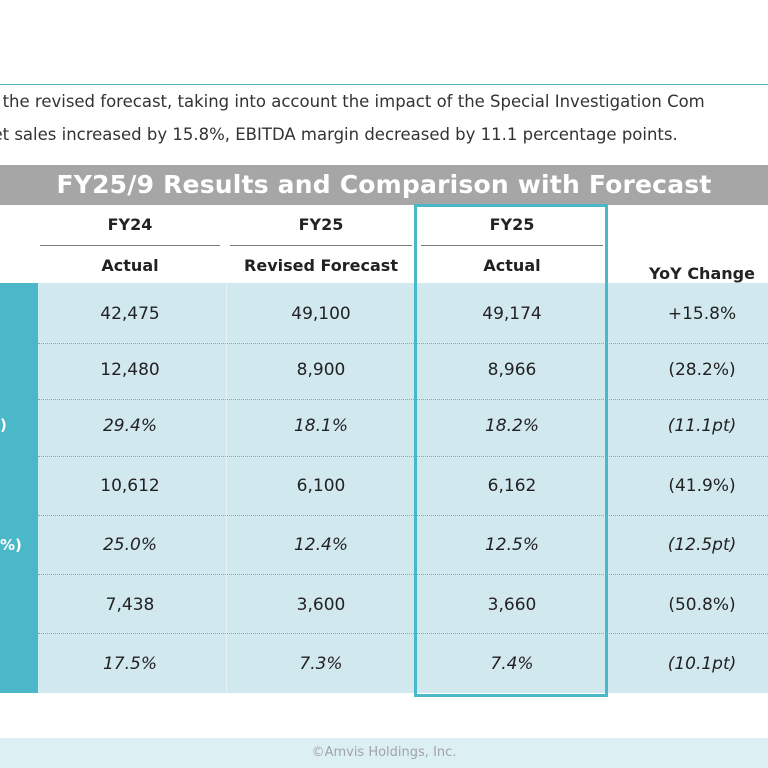 Image resolution: width=768 pixels, height=768 pixels. What do you see at coordinates (321, 265) in the screenshot?
I see `header-fy25-forecast-basis: Revised Forecast` at bounding box center [321, 265].